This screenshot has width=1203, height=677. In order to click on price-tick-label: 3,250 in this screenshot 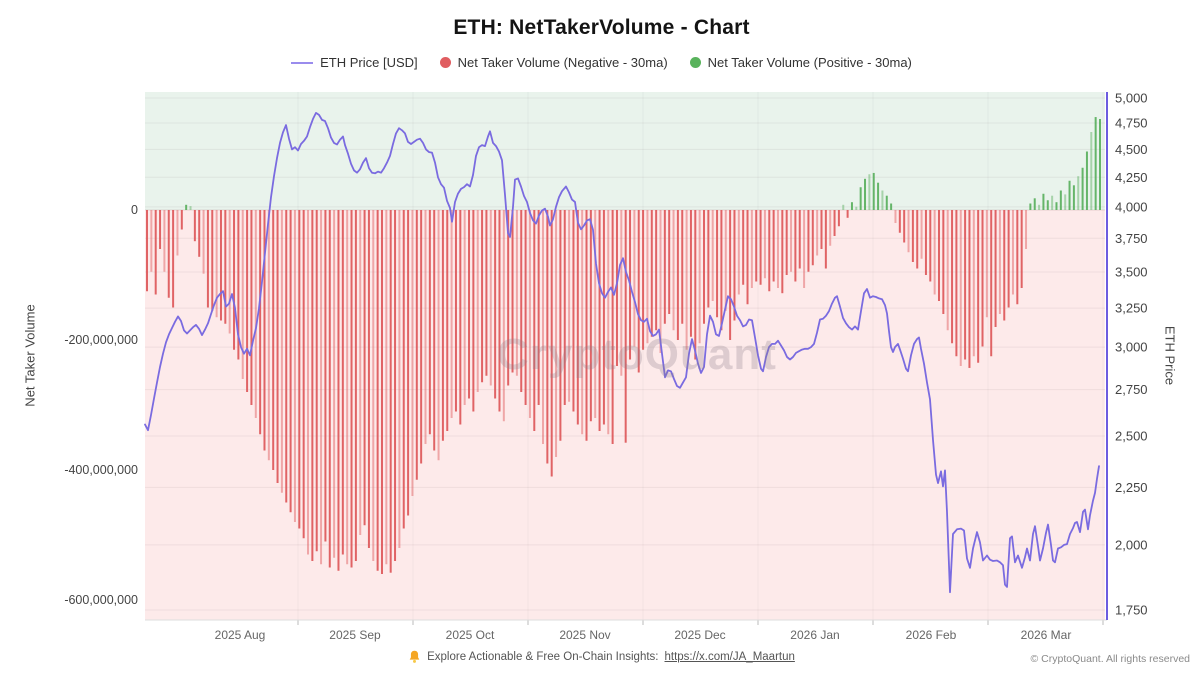, I will do `click(1131, 308)`.